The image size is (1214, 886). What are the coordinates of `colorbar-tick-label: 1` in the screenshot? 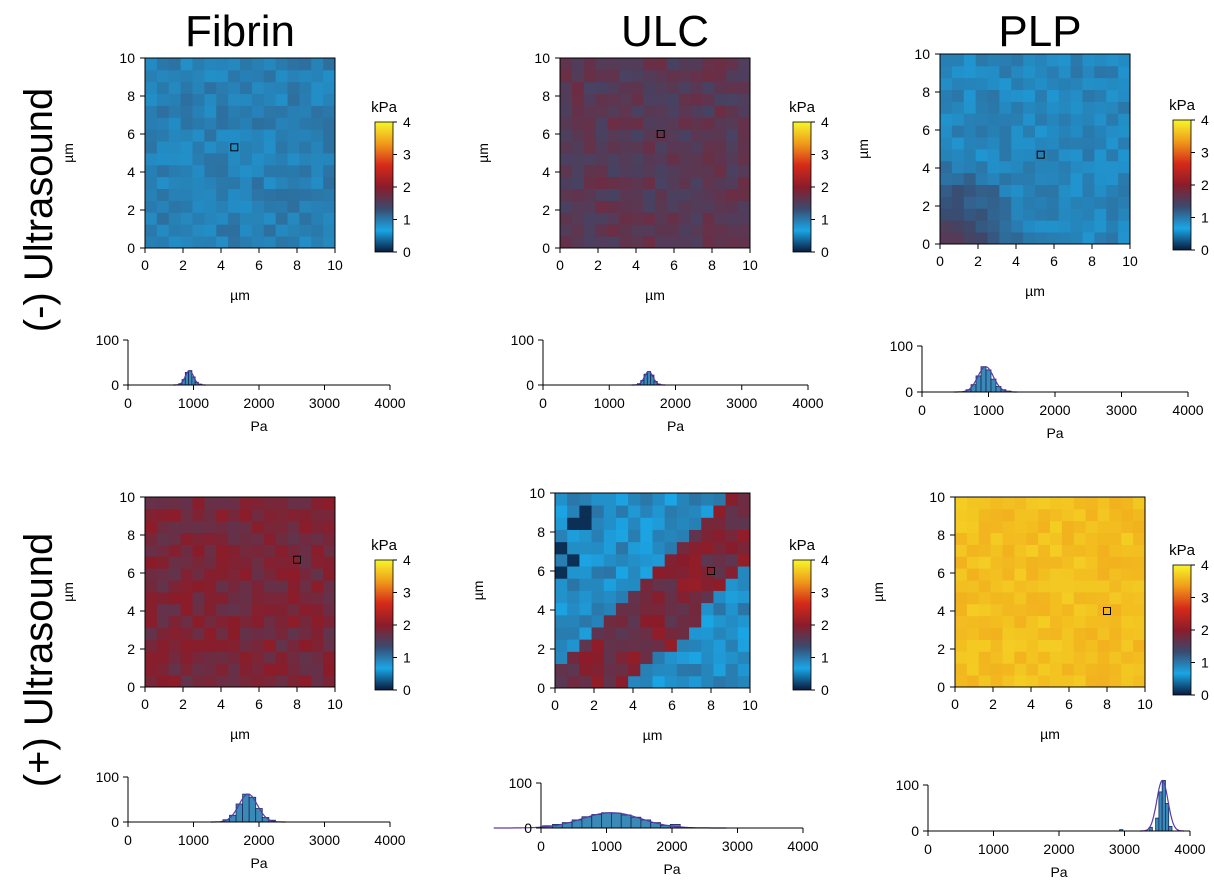 It's located at (825, 220).